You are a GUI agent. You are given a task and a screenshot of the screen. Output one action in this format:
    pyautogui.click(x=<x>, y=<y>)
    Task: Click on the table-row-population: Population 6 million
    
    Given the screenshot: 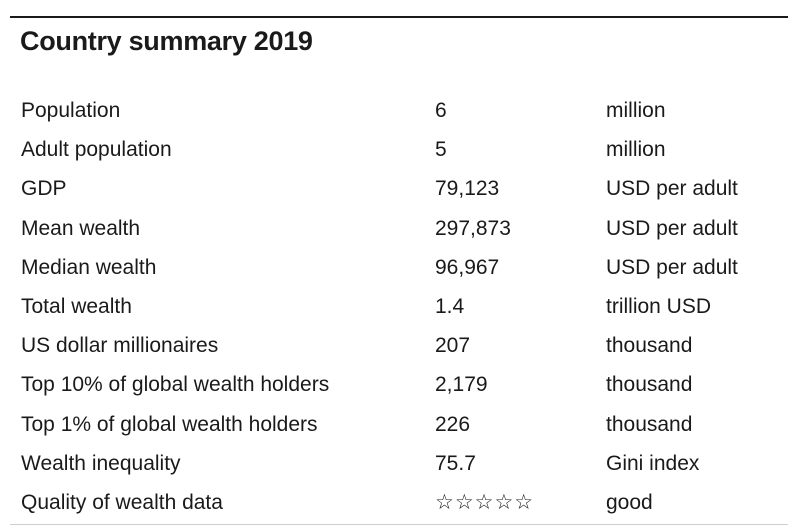 What is the action you would take?
    pyautogui.click(x=400, y=112)
    